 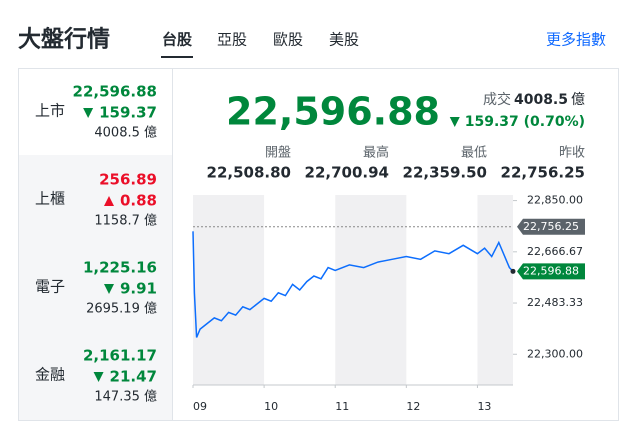 What do you see at coordinates (50, 199) in the screenshot?
I see `index-name: 上櫃` at bounding box center [50, 199].